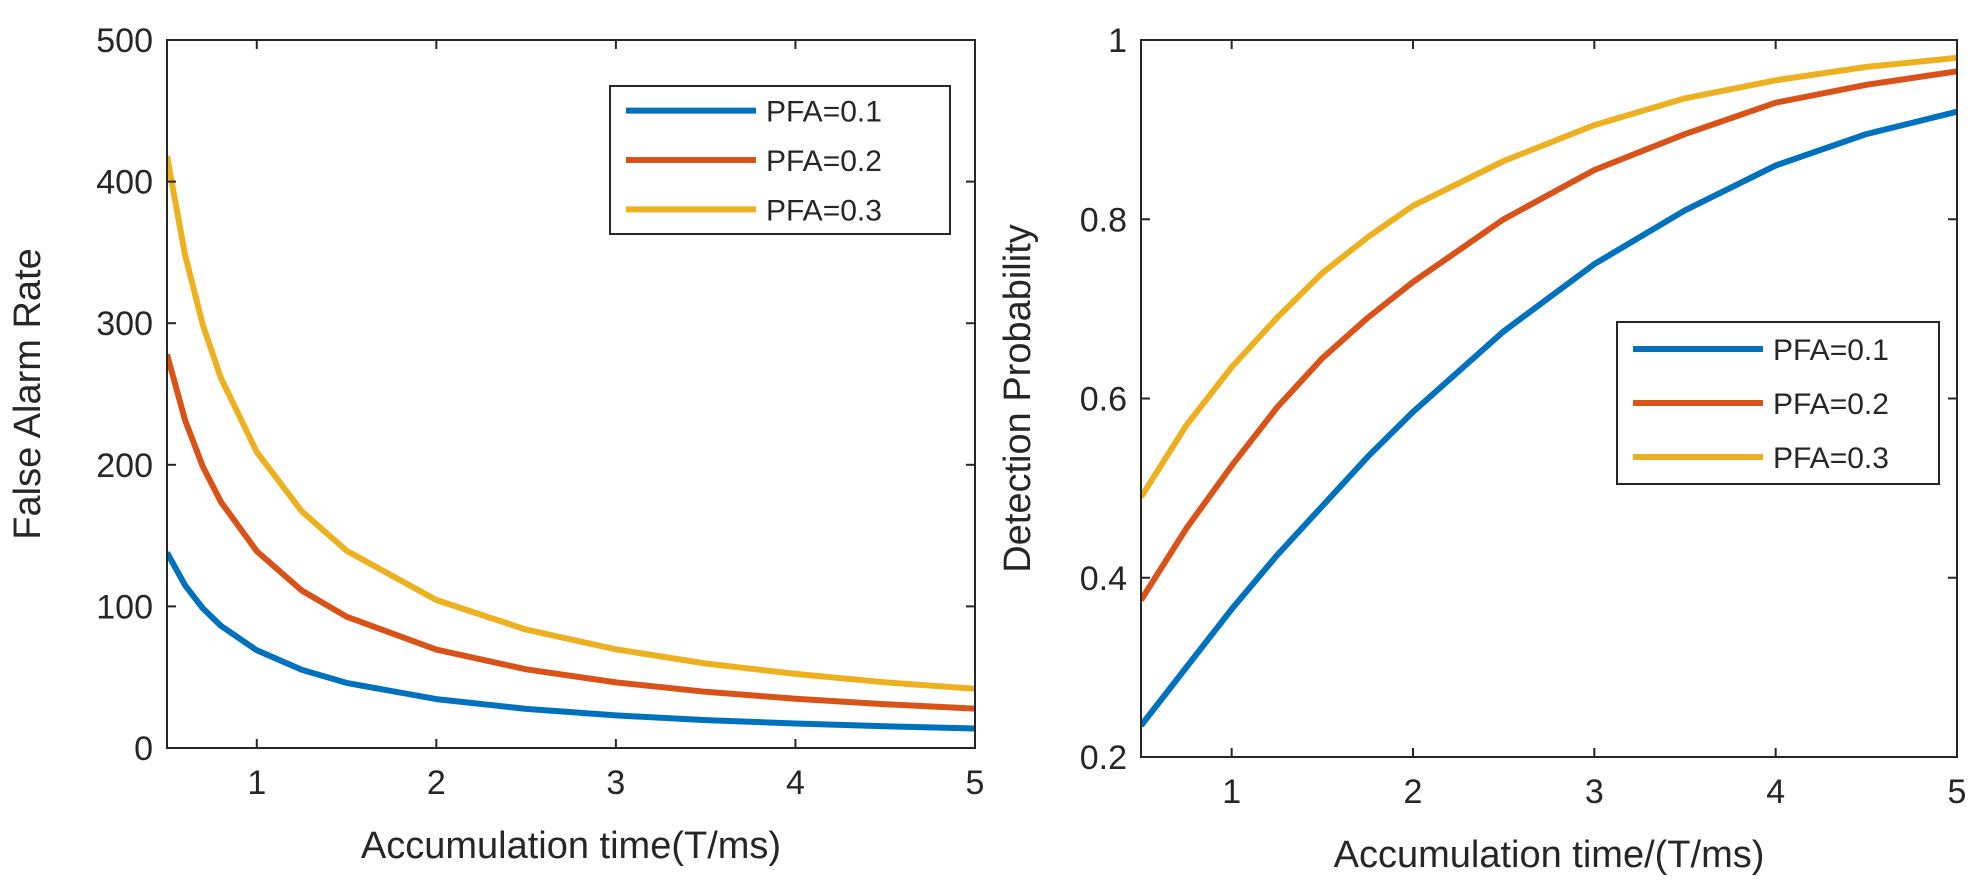 Image resolution: width=1986 pixels, height=891 pixels. I want to click on y-axis-label: False Alarm Rate, so click(28, 393).